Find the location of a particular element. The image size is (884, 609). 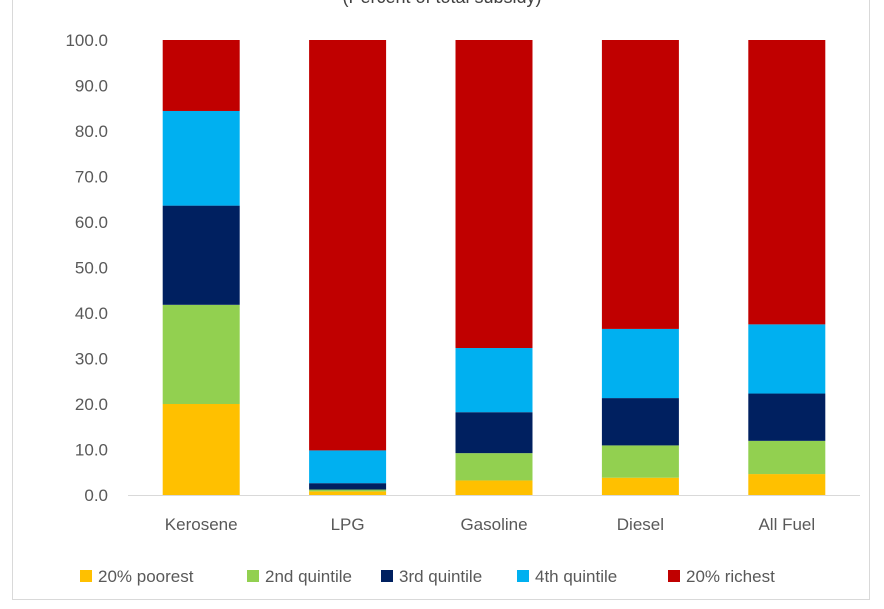

y-tick-label: 0.0 is located at coordinates (96, 495).